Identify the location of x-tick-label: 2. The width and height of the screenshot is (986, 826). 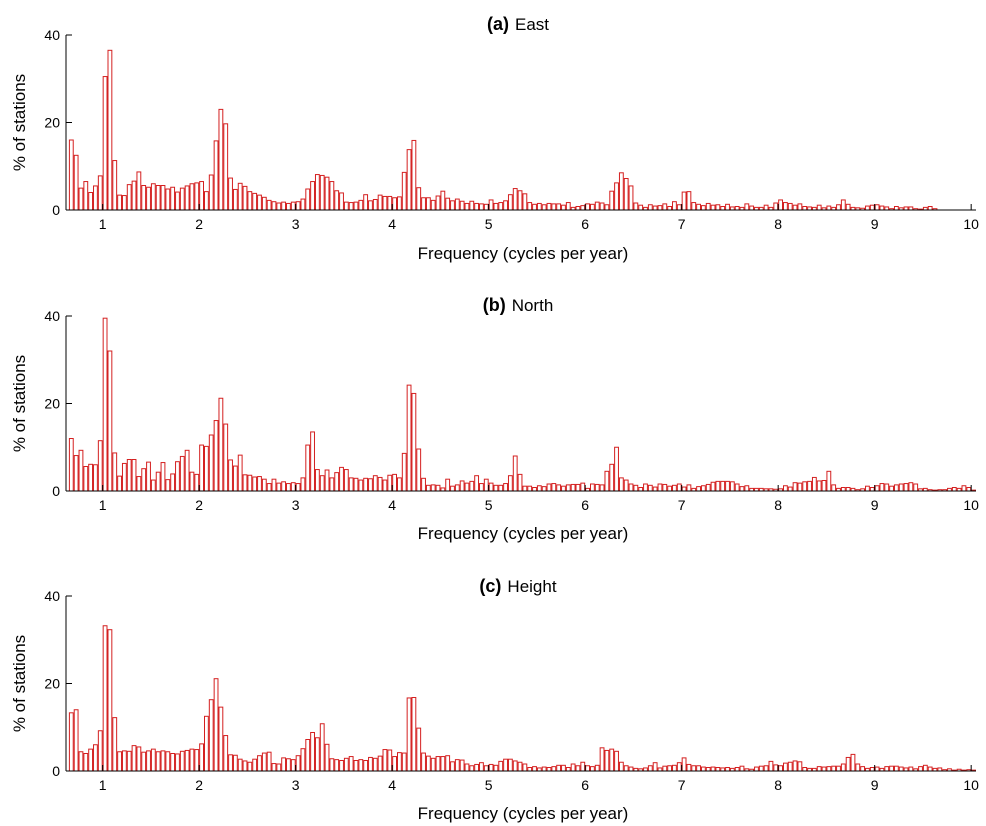
(199, 505).